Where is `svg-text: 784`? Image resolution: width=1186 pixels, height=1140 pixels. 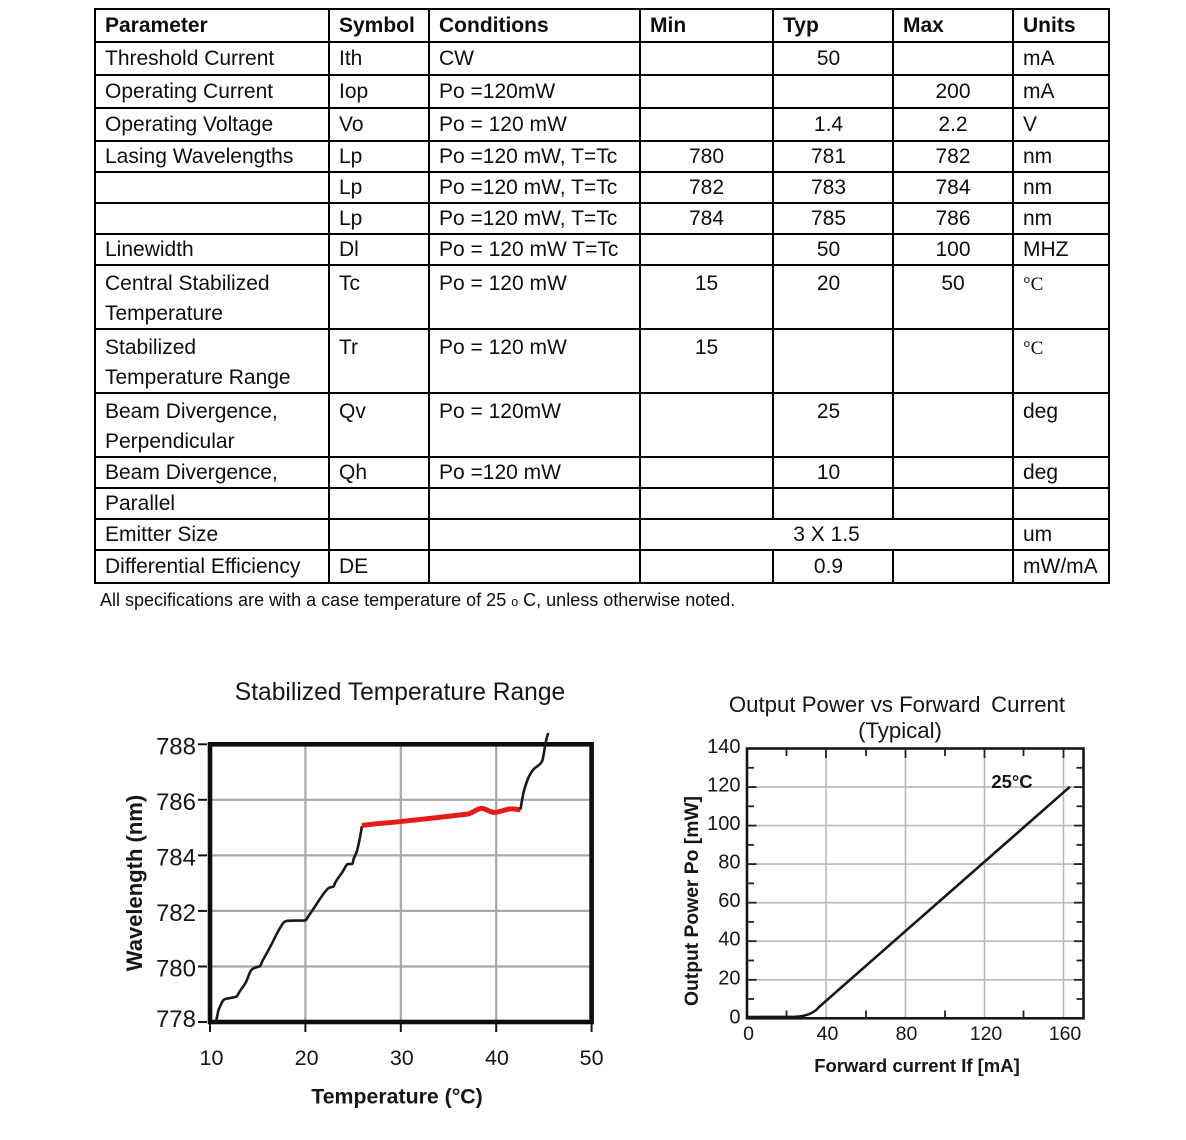
svg-text: 784 is located at coordinates (176, 858).